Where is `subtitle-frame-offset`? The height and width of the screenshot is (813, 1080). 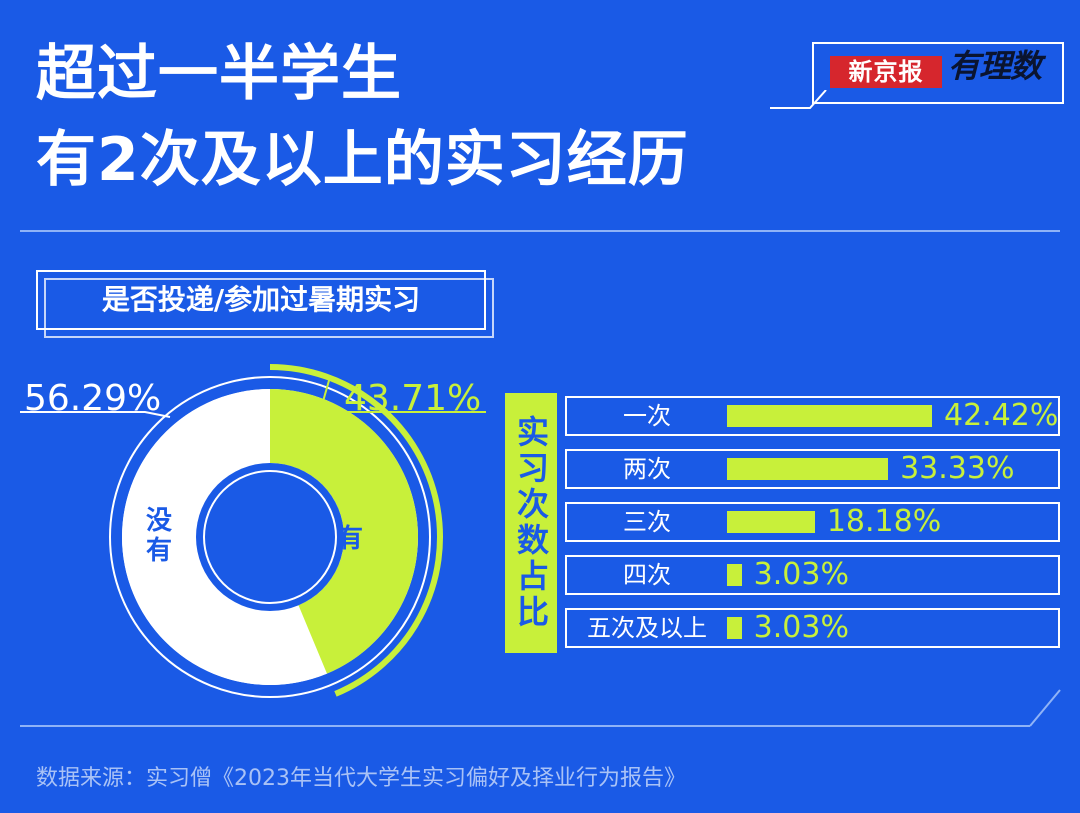 subtitle-frame-offset is located at coordinates (269, 308).